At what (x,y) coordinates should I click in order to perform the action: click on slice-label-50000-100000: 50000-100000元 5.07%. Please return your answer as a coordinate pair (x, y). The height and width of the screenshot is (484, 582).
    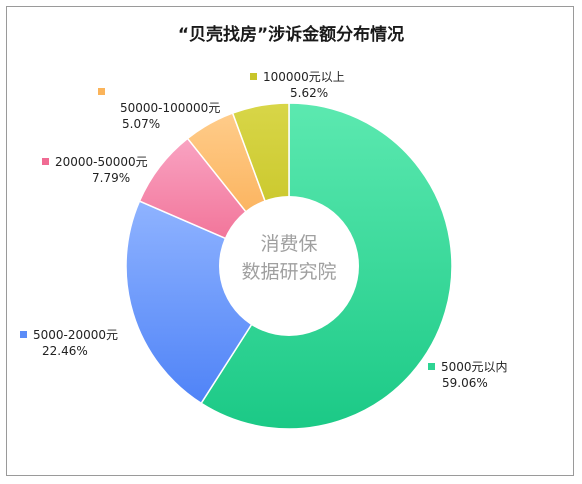
    Looking at the image, I should click on (159, 108).